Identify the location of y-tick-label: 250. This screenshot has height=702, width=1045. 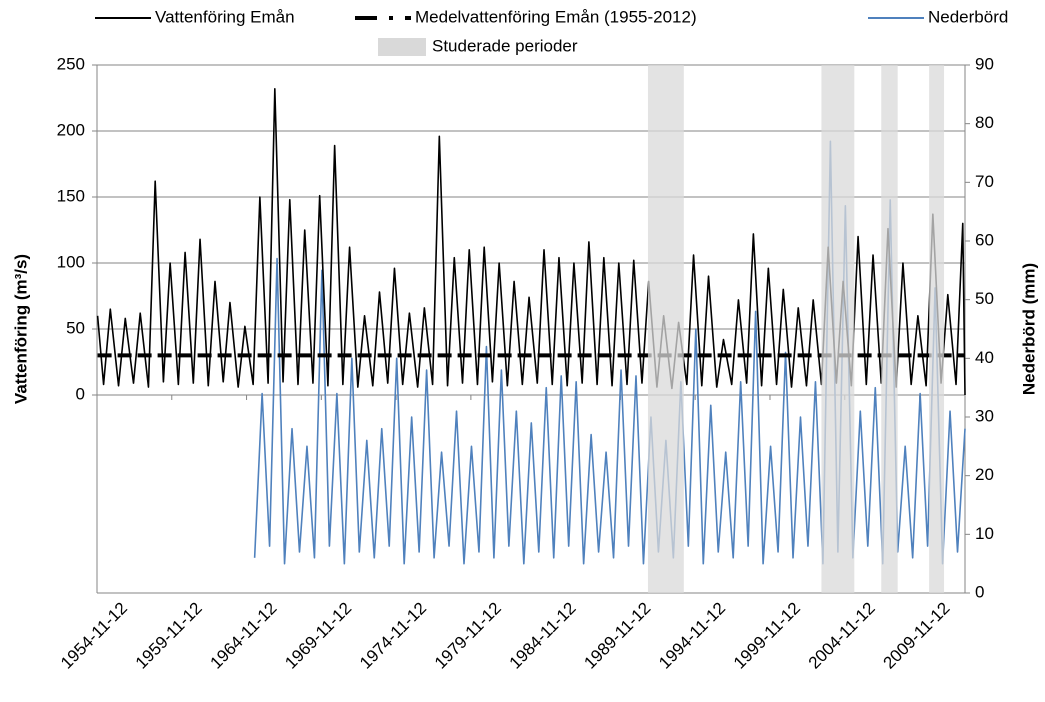
(71, 63).